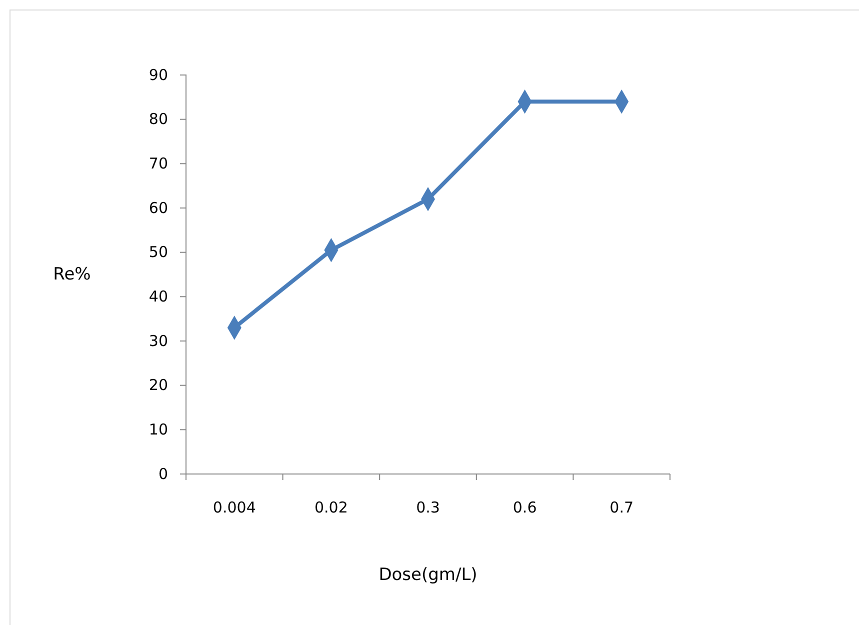  I want to click on y-tick-label: 40, so click(158, 296).